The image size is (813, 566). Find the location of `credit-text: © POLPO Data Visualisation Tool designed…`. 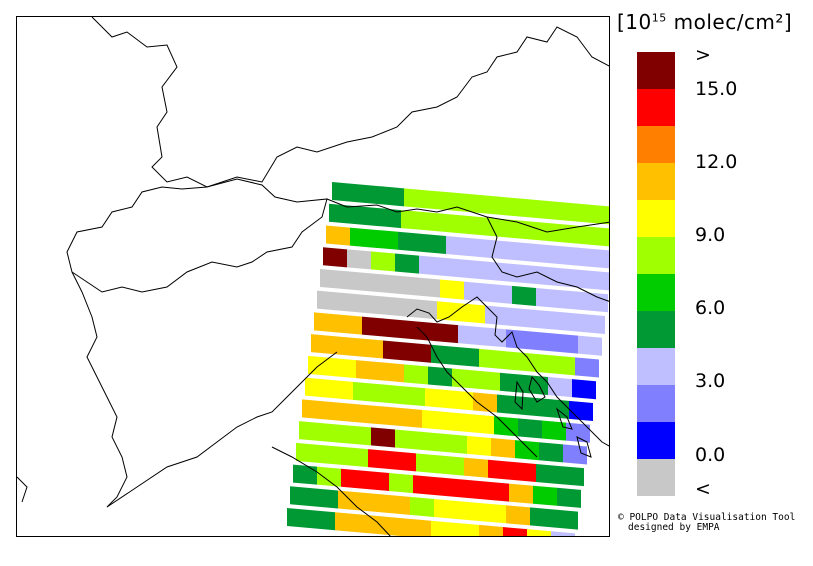

credit-text: © POLPO Data Visualisation Tool designed… is located at coordinates (706, 523).